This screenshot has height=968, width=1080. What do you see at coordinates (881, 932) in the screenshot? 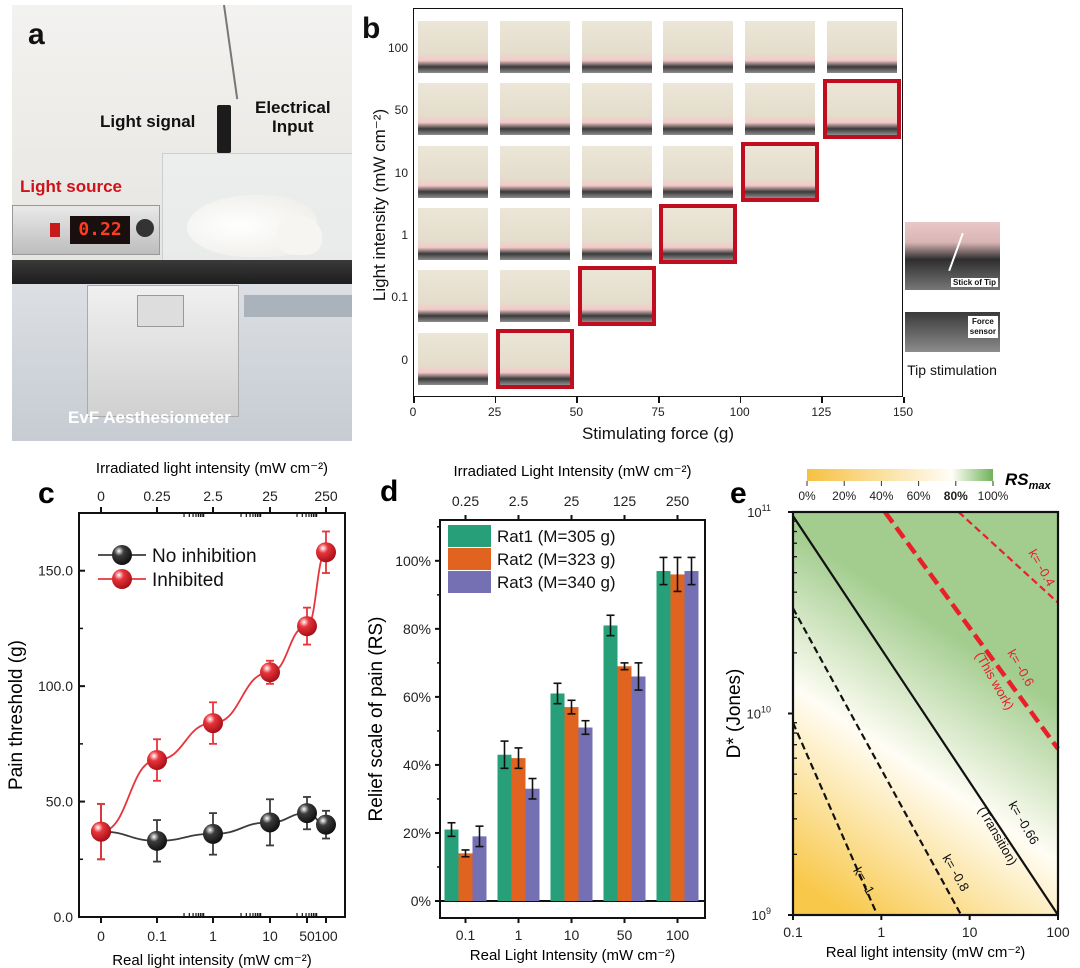
I see `e-x-tick-label: 1` at bounding box center [881, 932].